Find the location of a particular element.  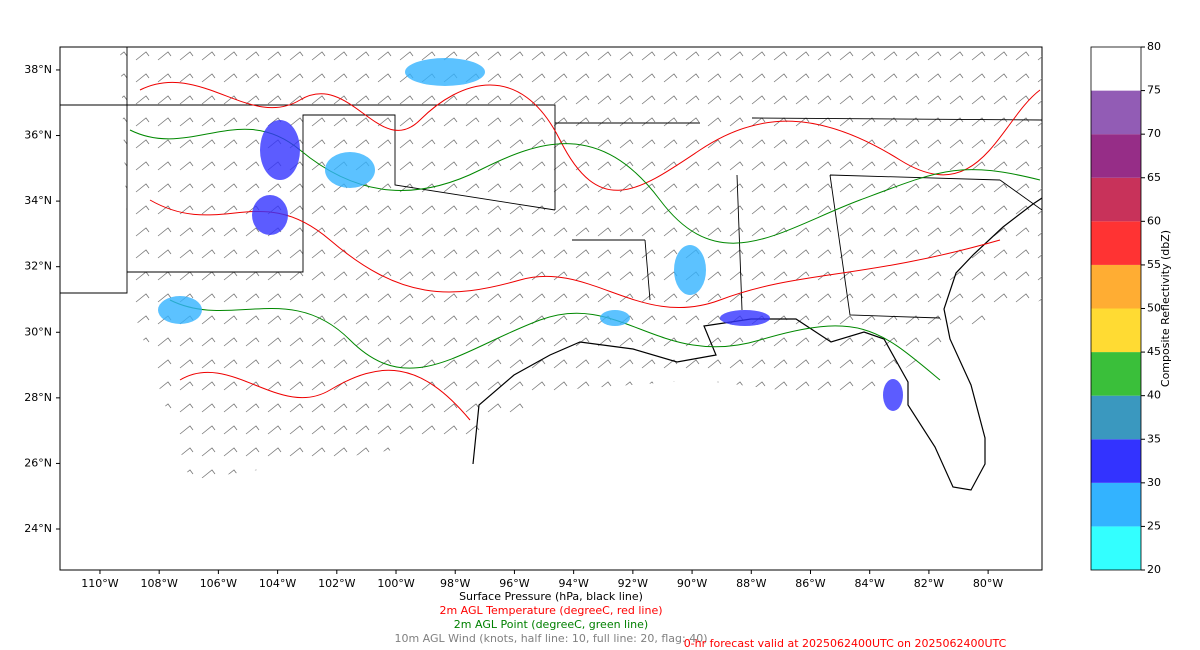

caption: 2m AGL Temperature (degreeC, red line) is located at coordinates (550, 610).